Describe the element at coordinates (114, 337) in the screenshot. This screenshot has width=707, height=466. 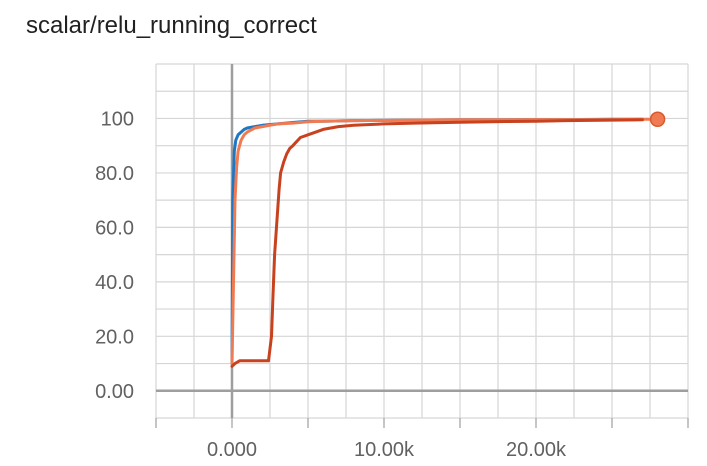
I see `y-tick-label: 20.0` at that location.